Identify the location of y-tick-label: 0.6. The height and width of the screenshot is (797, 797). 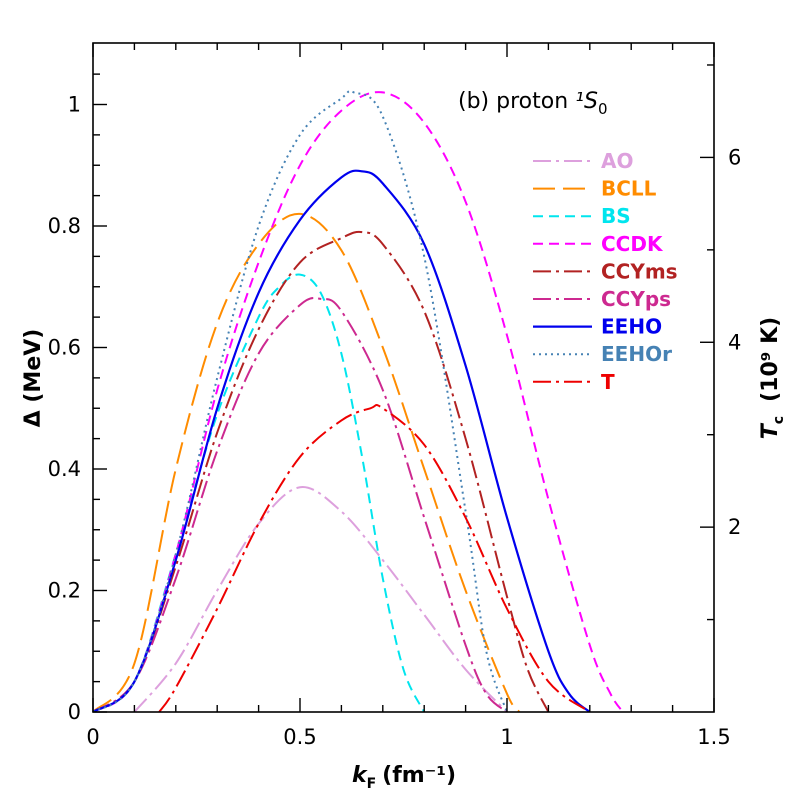
(64, 348).